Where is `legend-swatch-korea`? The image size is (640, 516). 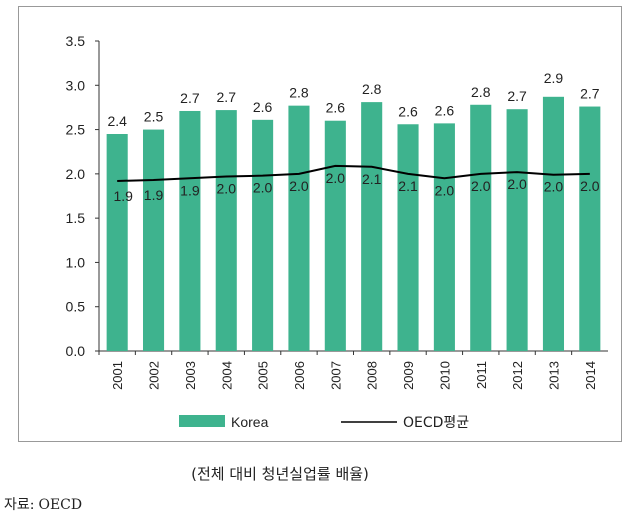
legend-swatch-korea is located at coordinates (202, 421).